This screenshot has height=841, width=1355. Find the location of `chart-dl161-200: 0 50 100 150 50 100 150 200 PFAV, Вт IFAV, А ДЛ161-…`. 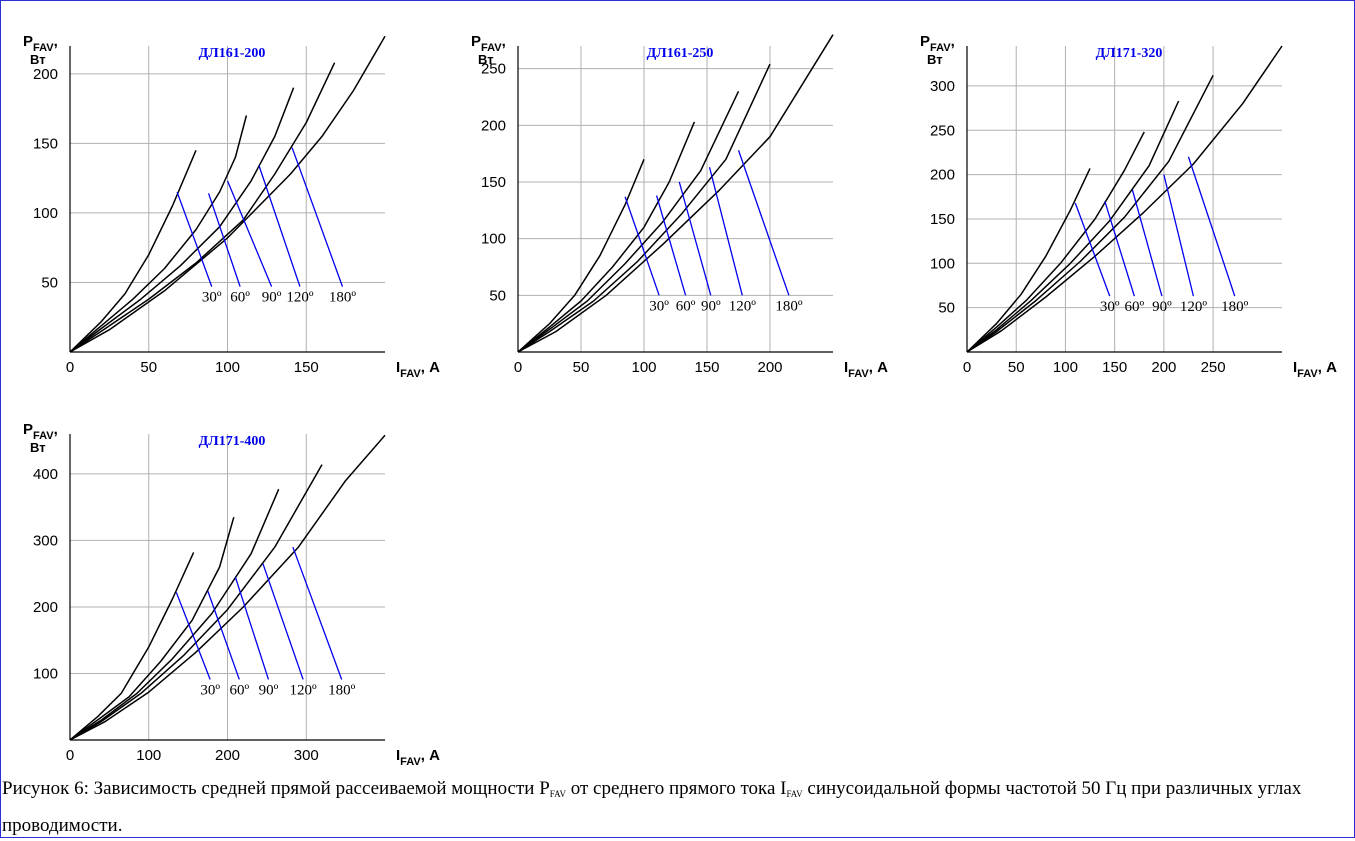

chart-dl161-200: 0 50 100 150 50 100 150 200 PFAV, Вт IFAV, А ДЛ161-… is located at coordinates (240, 210).